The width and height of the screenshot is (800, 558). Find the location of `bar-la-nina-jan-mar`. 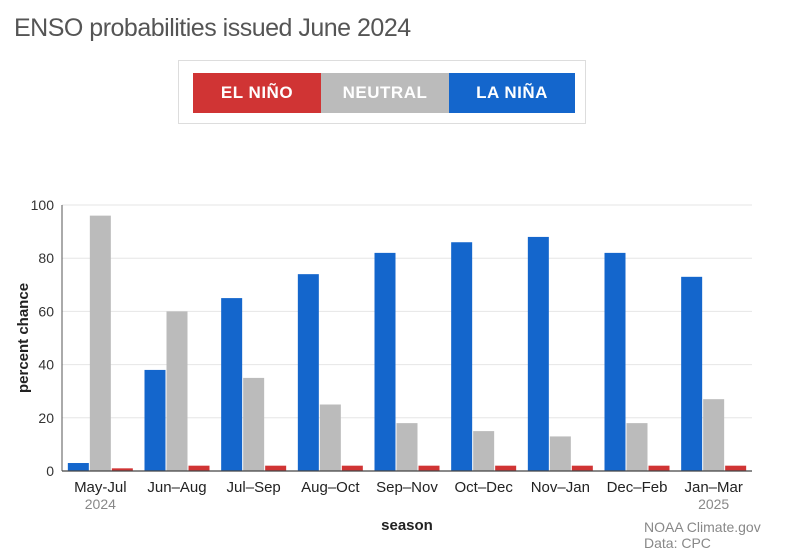

bar-la-nina-jan-mar is located at coordinates (692, 373).